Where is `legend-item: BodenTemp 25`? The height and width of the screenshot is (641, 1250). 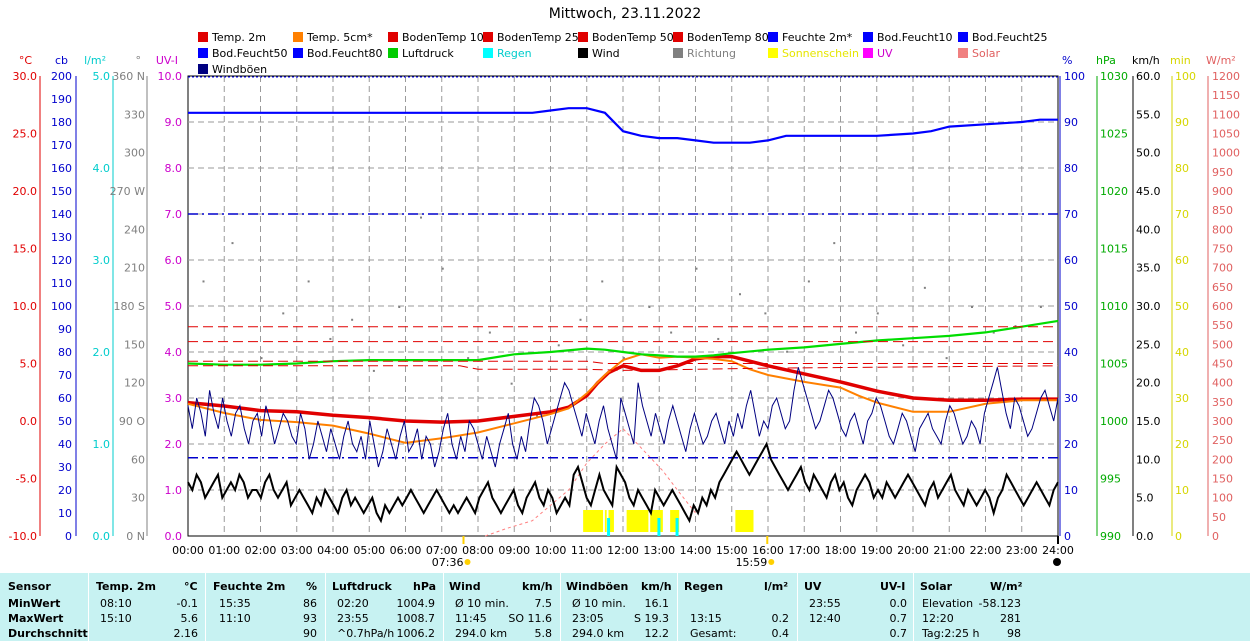
legend-item: BodenTemp 25 is located at coordinates (531, 37).